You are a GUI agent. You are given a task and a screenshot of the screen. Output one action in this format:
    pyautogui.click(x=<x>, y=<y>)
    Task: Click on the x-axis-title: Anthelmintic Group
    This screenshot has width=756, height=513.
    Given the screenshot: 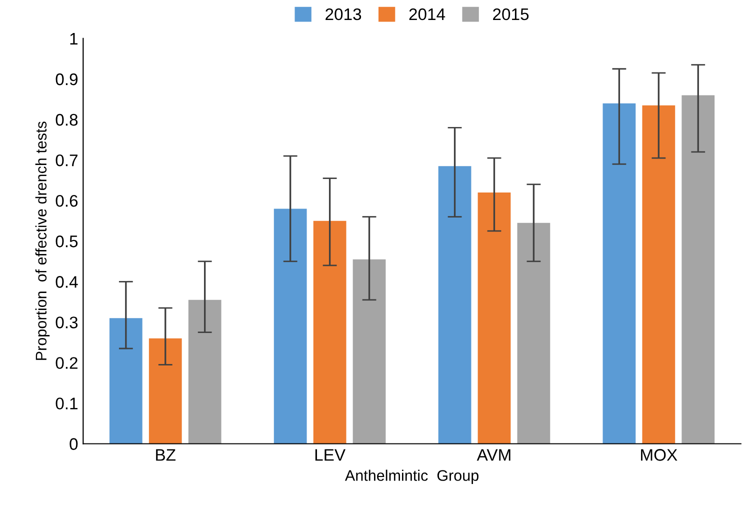 What is the action you would take?
    pyautogui.click(x=411, y=477)
    